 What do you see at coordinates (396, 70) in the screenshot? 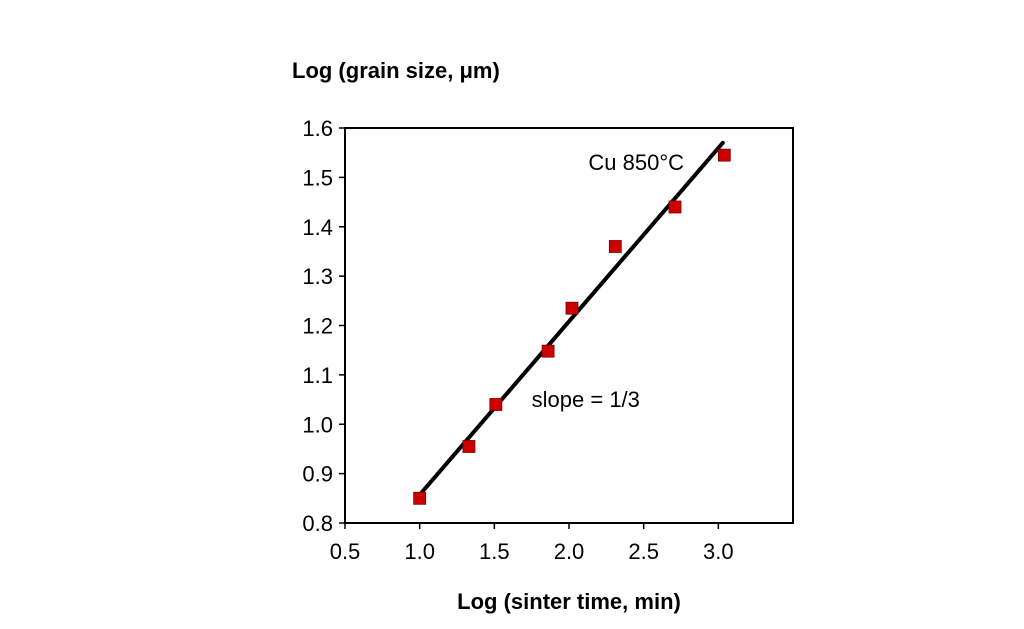
I see `y-axis-label: Log (grain size, μm)` at bounding box center [396, 70].